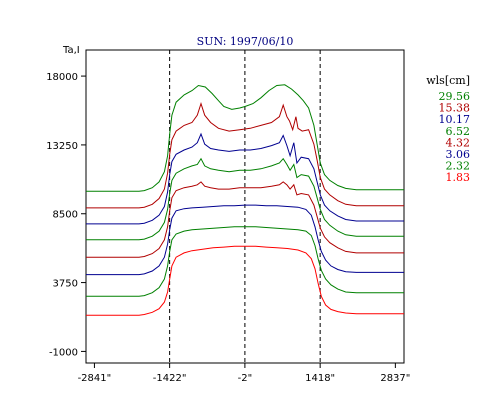 The height and width of the screenshot is (400, 500). What do you see at coordinates (170, 378) in the screenshot?
I see `x-tick-label-1: -1422"` at bounding box center [170, 378].